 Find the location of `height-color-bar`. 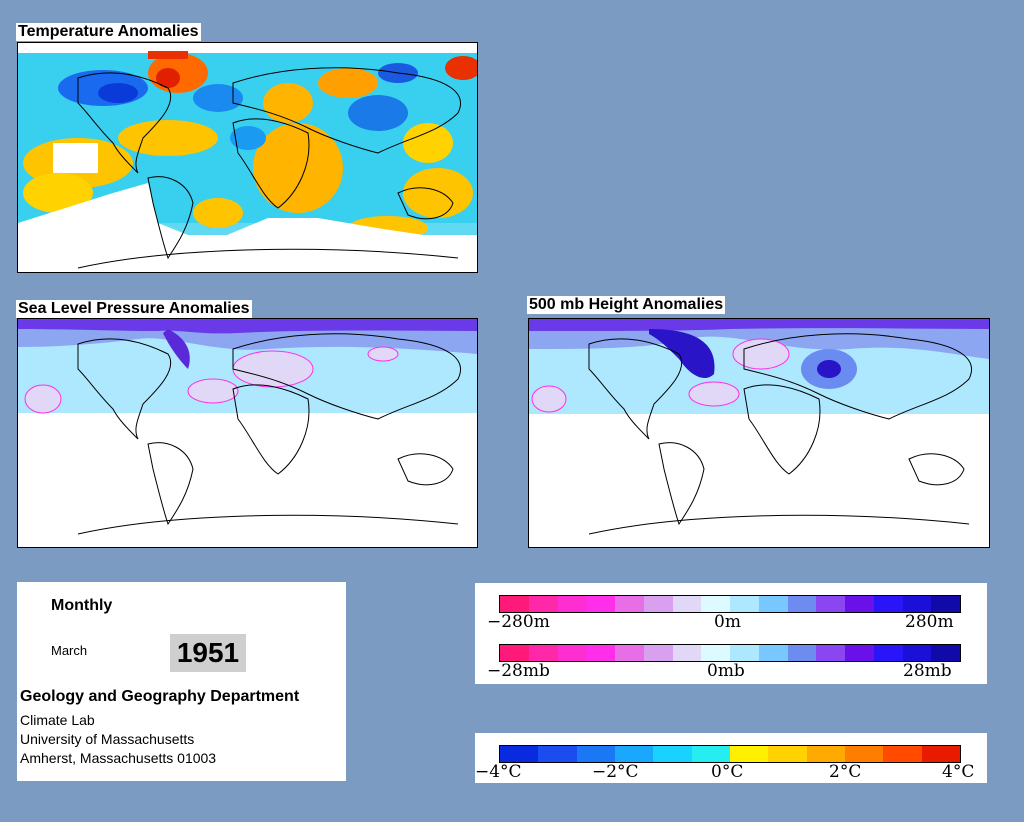

height-color-bar is located at coordinates (730, 604).